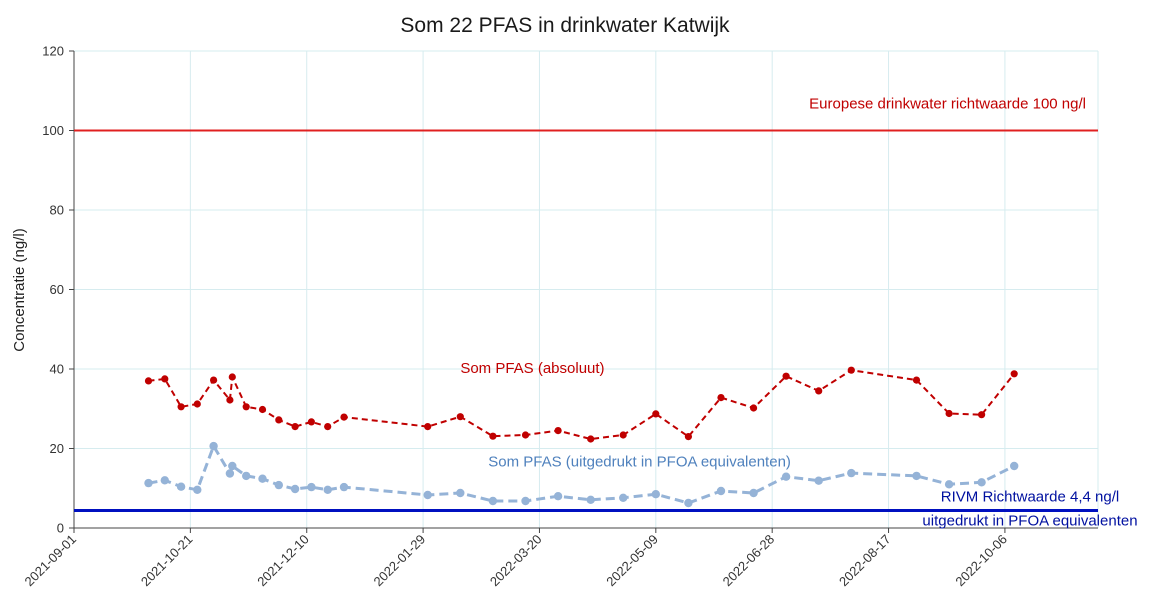 This screenshot has height=607, width=1161. What do you see at coordinates (1029, 521) in the screenshot?
I see `reference-line-label: uitgedrukt in PFOA equivalenten` at bounding box center [1029, 521].